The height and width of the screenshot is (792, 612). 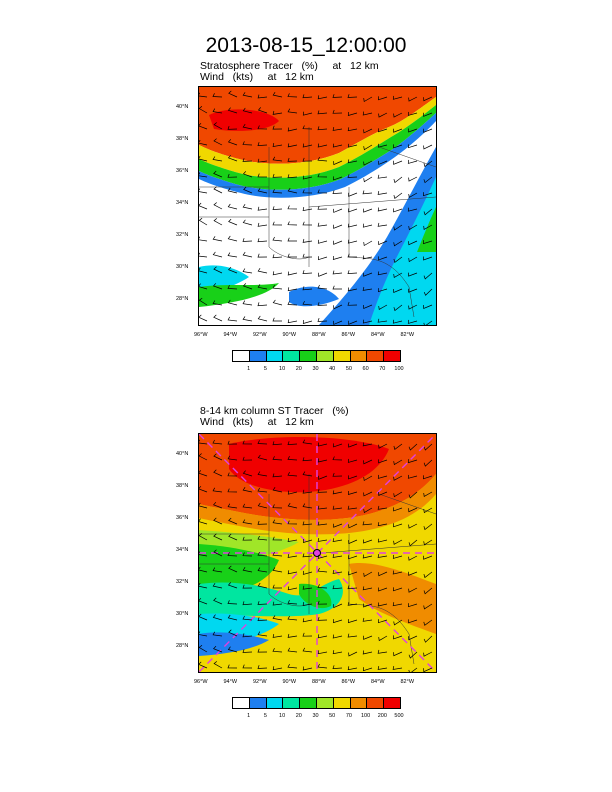 What do you see at coordinates (365, 369) in the screenshot?
I see `colorbar-label: 60` at bounding box center [365, 369].